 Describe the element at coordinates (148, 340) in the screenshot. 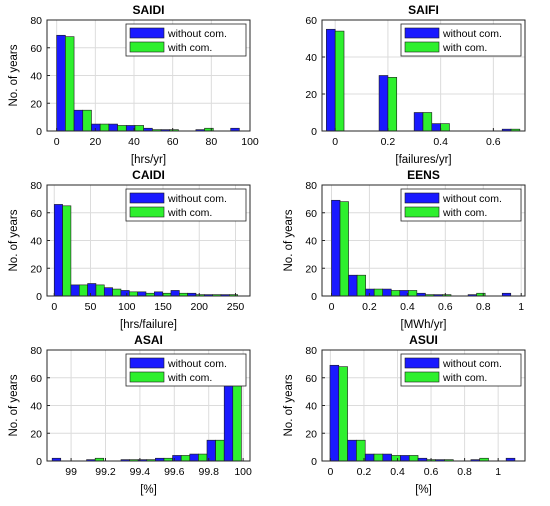

I see `chart-title: ASAI` at that location.